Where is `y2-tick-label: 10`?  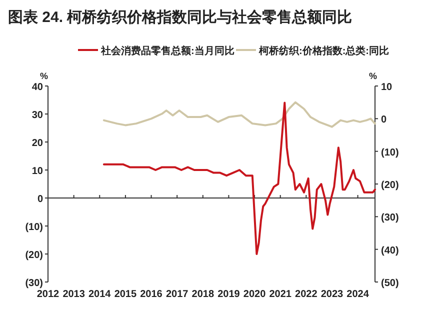 y2-tick-label: 10 is located at coordinates (387, 87).